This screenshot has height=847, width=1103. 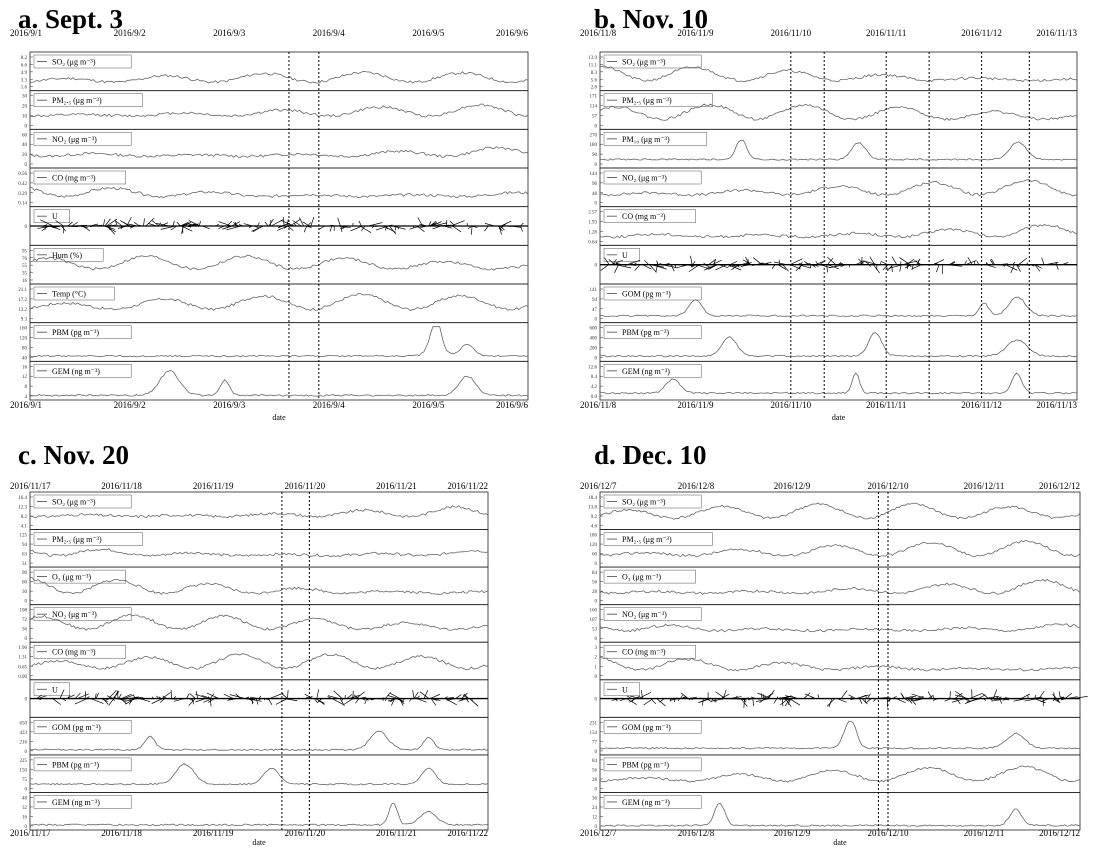 I want to click on x-tick-label-top: 2016/11/18, so click(x=121, y=486).